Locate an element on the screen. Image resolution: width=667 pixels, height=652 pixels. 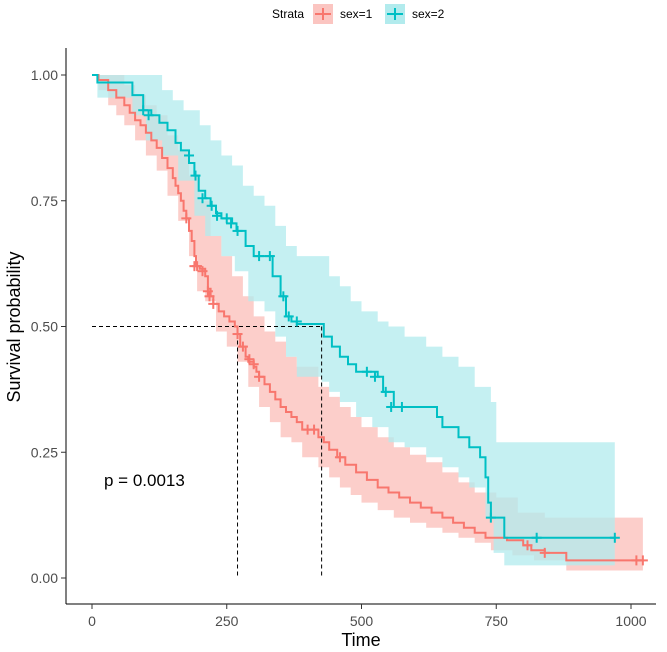
legend: Strata sex=1 sex=2 is located at coordinates (358, 14).